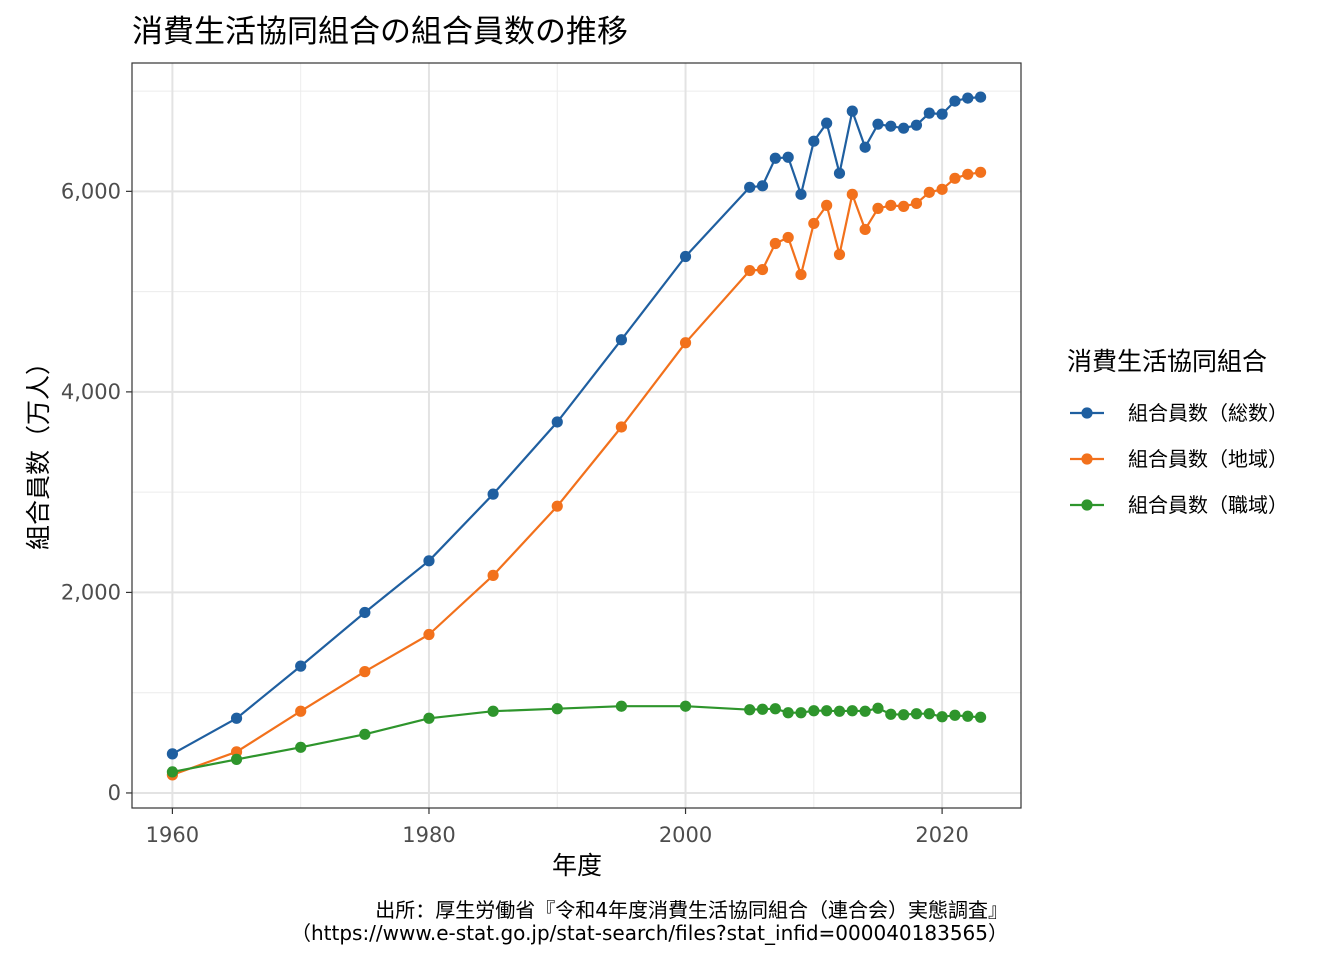  Describe the element at coordinates (577, 865) in the screenshot. I see `x-axis-title: 年度` at that location.